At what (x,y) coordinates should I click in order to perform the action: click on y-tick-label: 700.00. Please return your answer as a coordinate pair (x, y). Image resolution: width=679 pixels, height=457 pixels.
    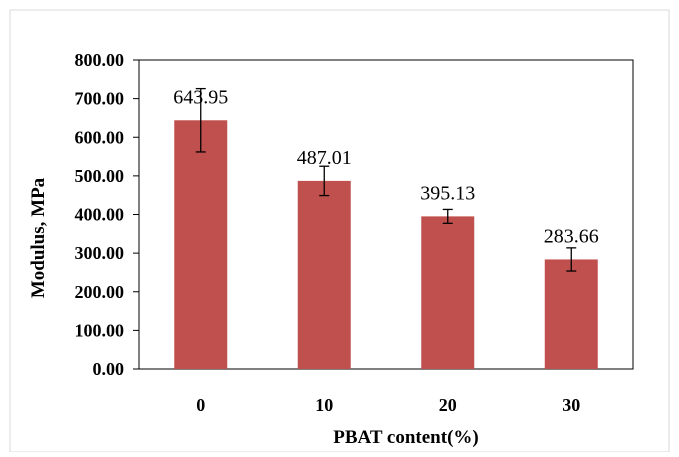
    Looking at the image, I should click on (100, 99).